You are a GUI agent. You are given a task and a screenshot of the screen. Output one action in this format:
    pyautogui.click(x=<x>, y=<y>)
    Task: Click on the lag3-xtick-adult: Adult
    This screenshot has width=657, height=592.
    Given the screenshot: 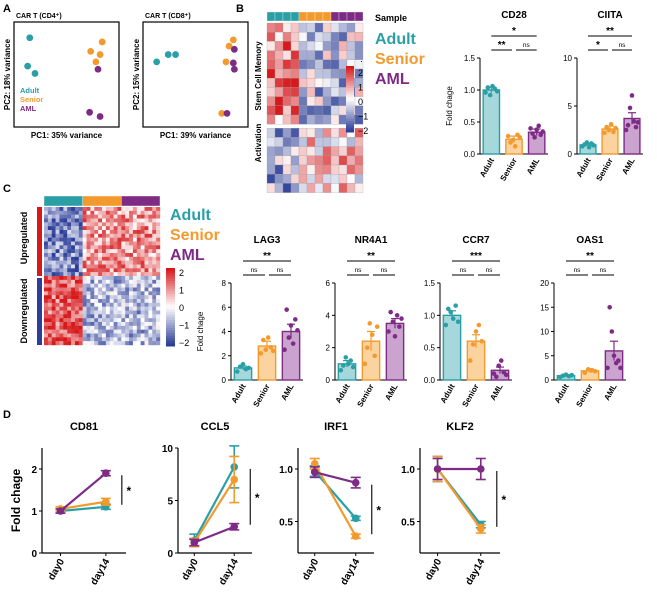 What is the action you would take?
    pyautogui.click(x=239, y=393)
    